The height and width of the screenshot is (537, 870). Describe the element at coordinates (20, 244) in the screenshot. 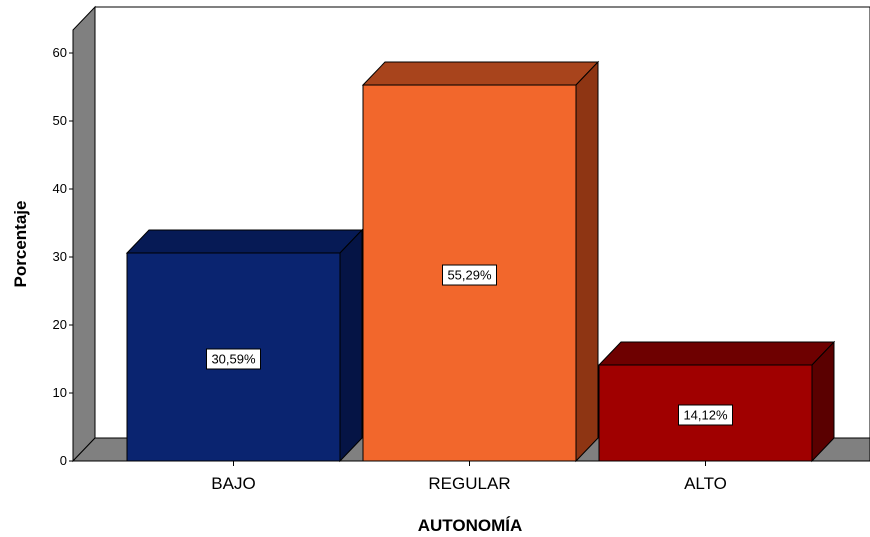

I see `y-axis-title: Porcentaje` at that location.